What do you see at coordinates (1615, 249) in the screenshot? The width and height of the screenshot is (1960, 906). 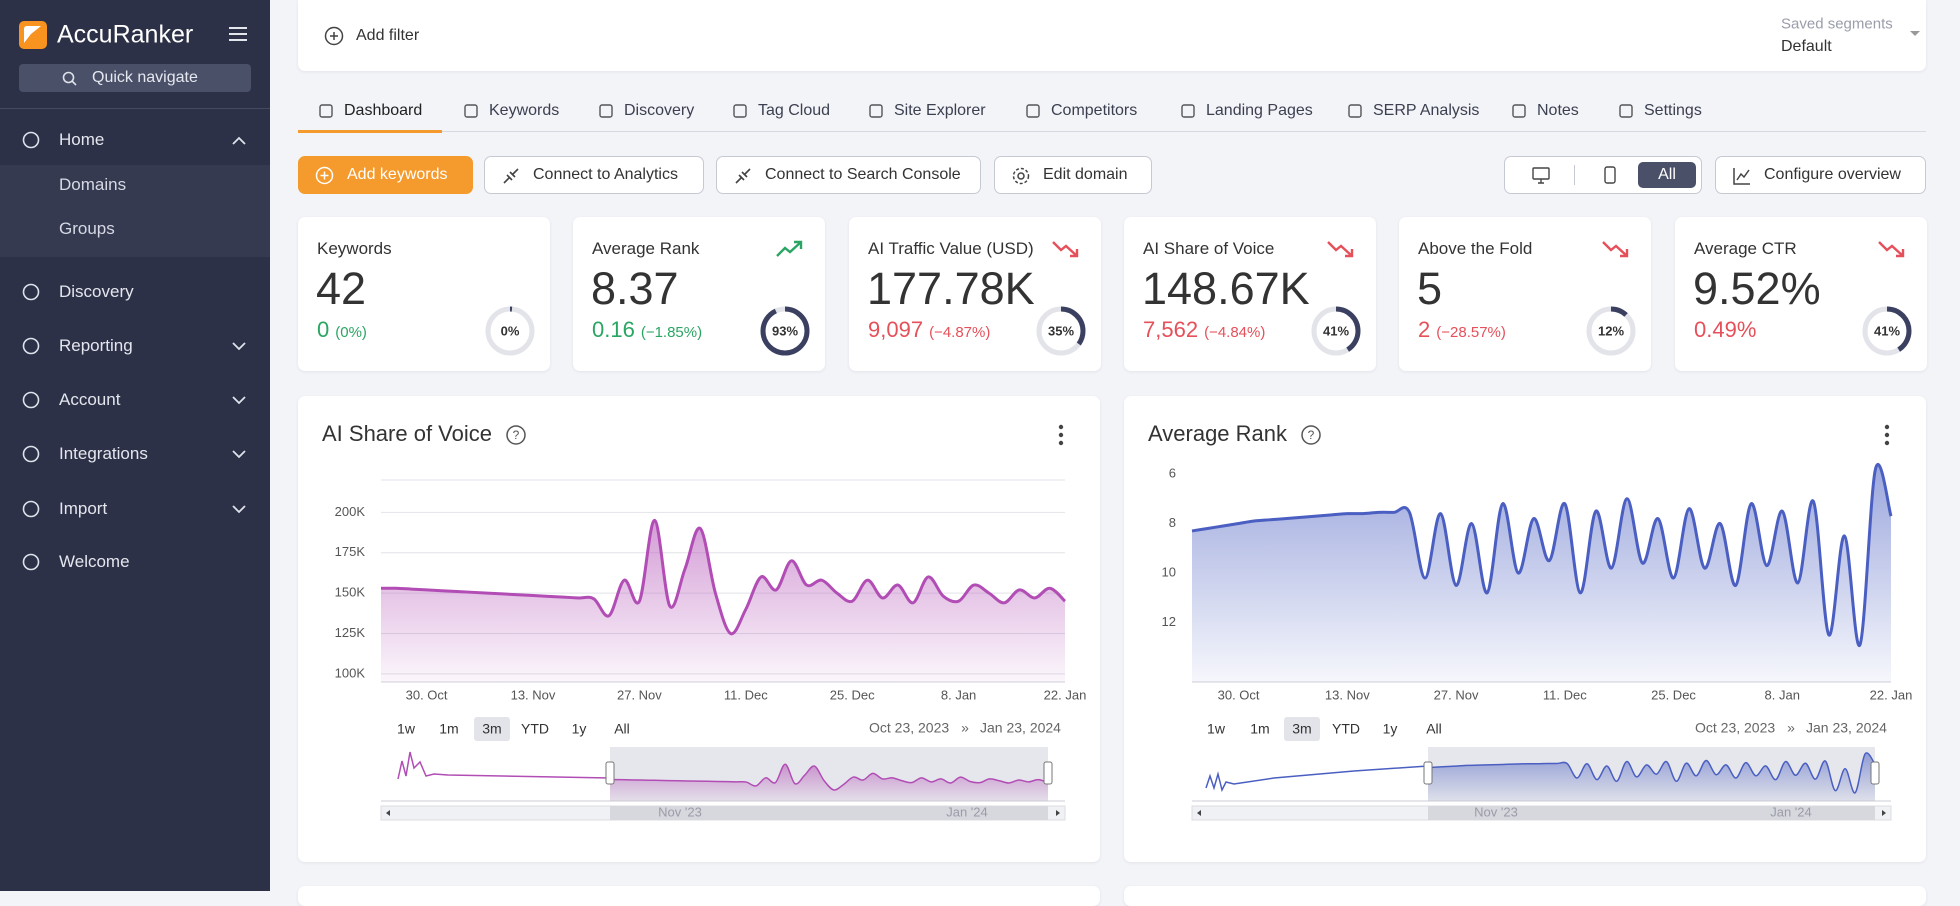 I see `trend-arrow` at bounding box center [1615, 249].